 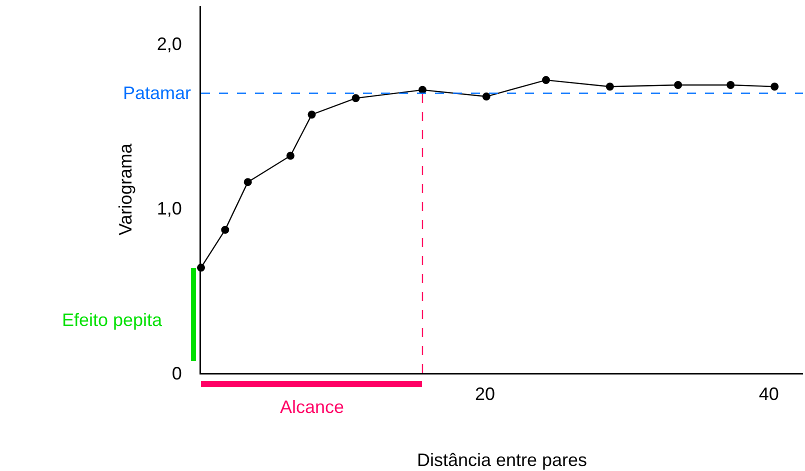 What do you see at coordinates (312, 407) in the screenshot?
I see `text: Alcance` at bounding box center [312, 407].